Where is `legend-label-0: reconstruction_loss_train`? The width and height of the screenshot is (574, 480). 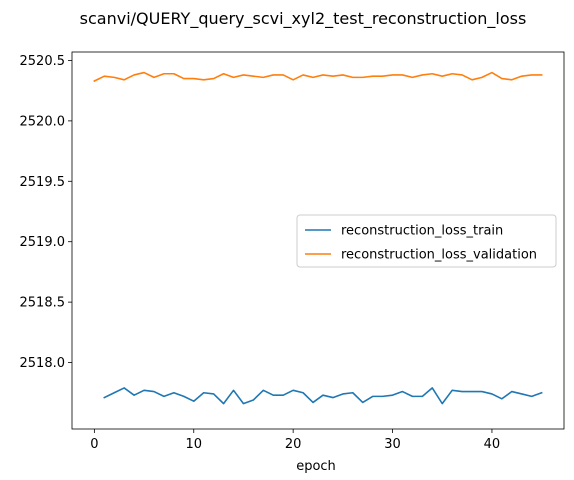 legend-label-0: reconstruction_loss_train is located at coordinates (422, 231).